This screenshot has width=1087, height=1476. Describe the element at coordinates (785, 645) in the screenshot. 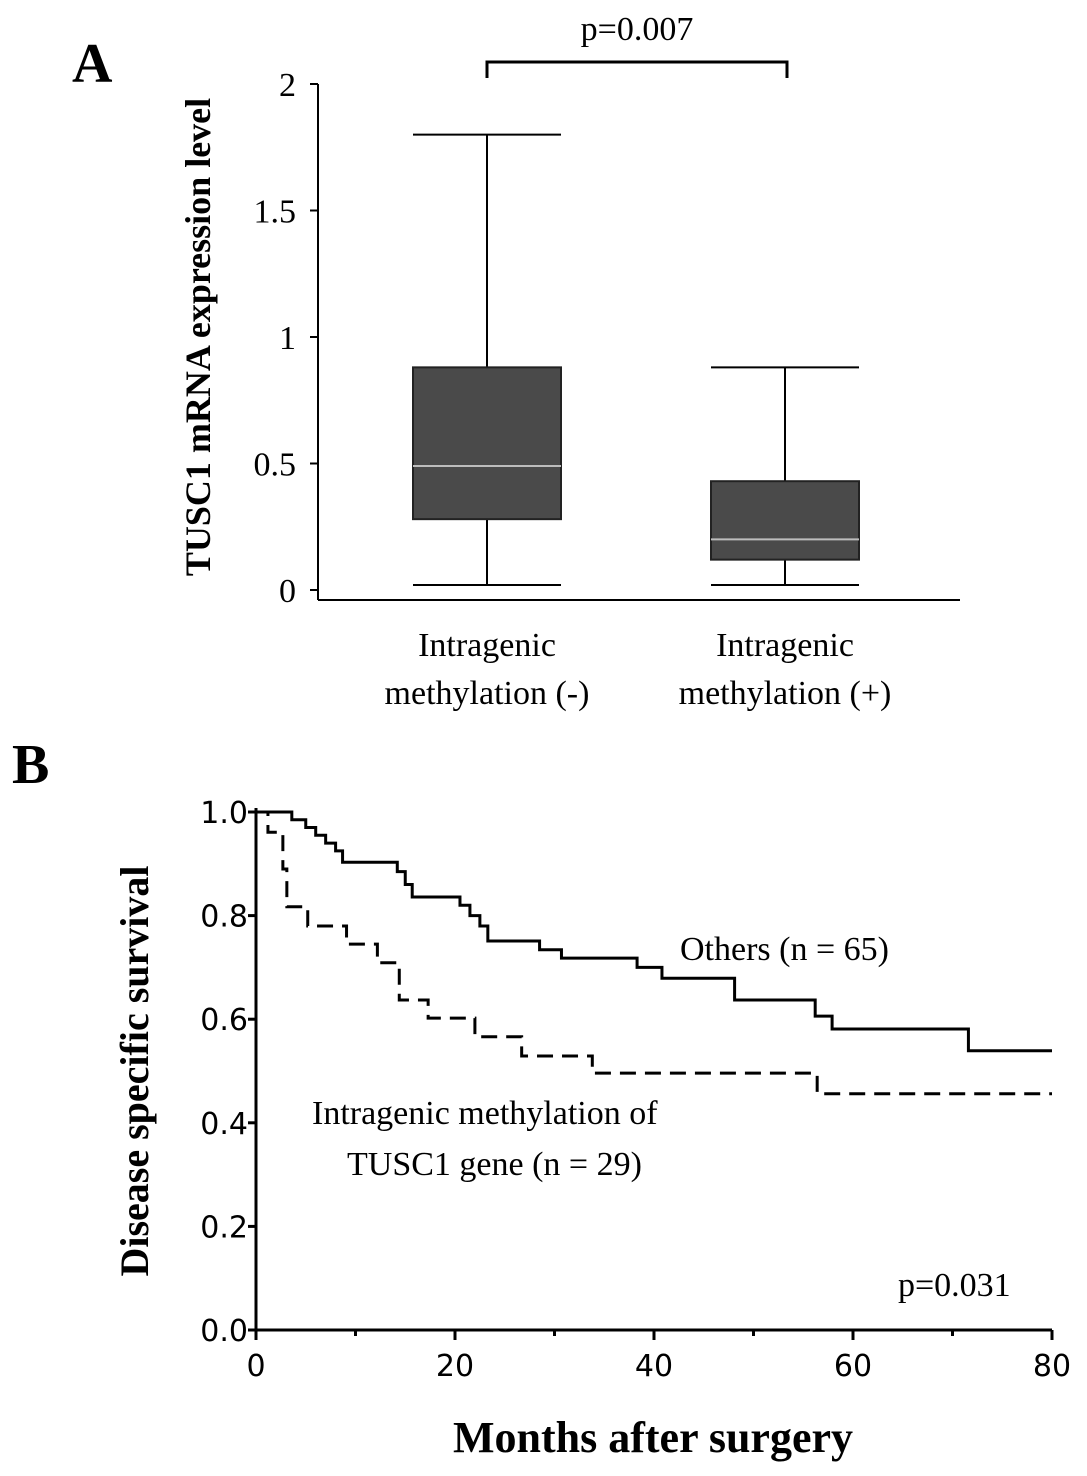

I see `category-label-2-line1: Intragenic` at that location.